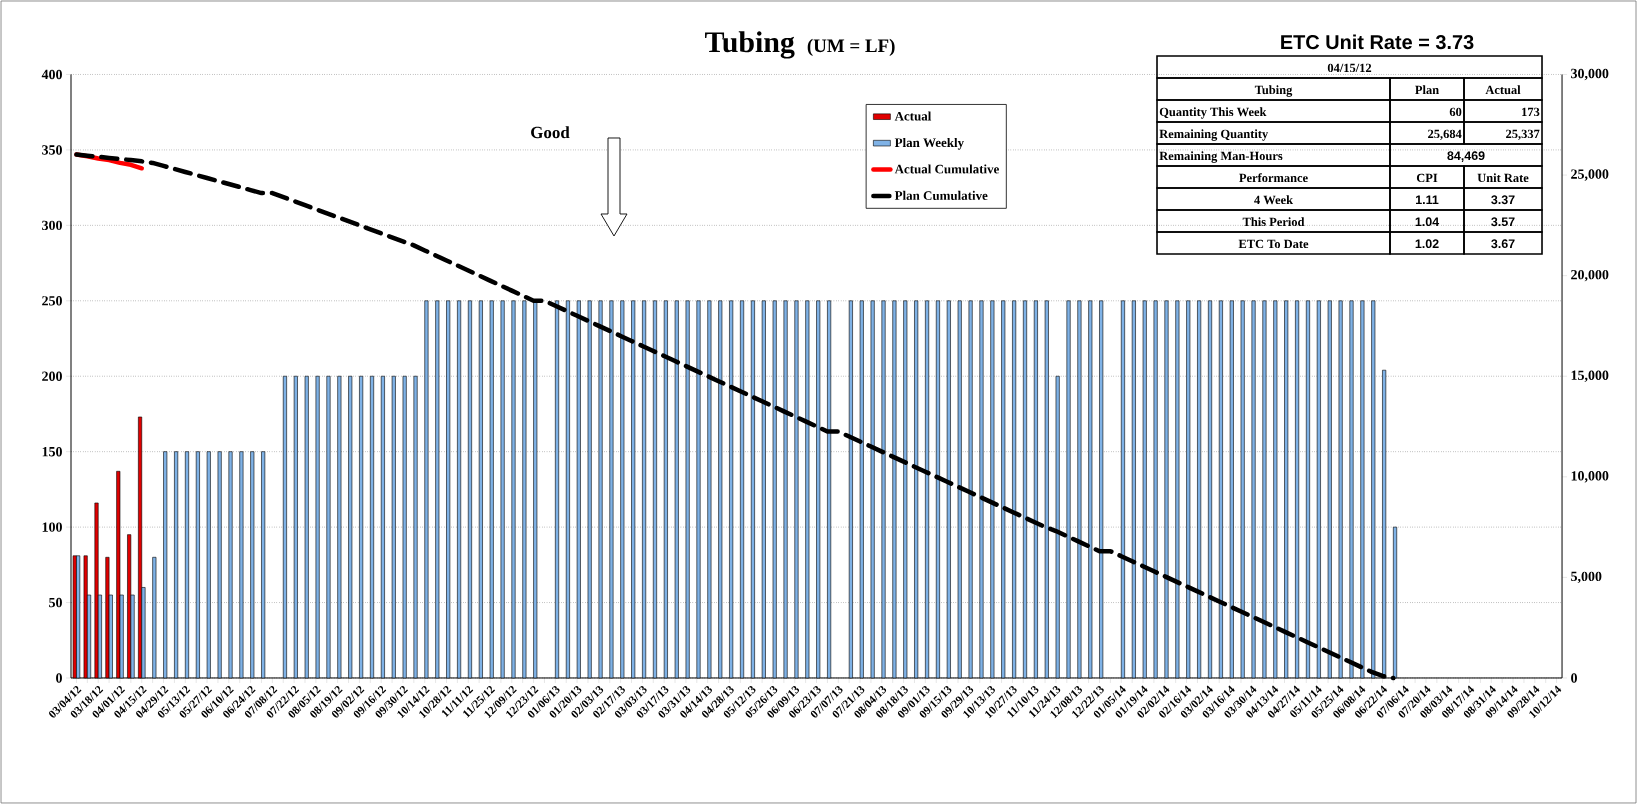 The width and height of the screenshot is (1644, 806). I want to click on annotation: 1.02, so click(1427, 244).